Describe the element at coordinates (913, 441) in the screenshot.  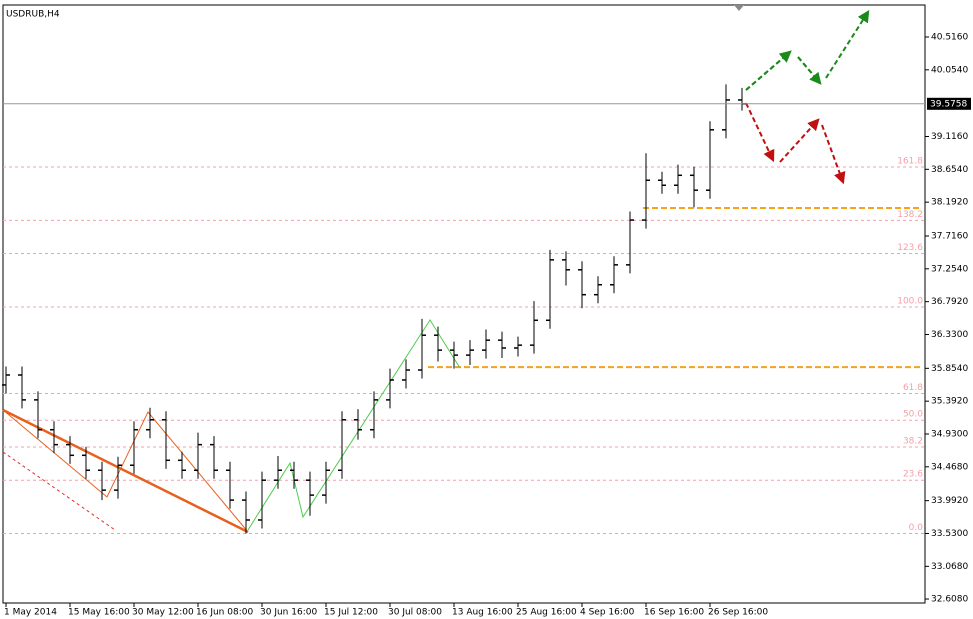
I see `fib-label: 38.2` at that location.